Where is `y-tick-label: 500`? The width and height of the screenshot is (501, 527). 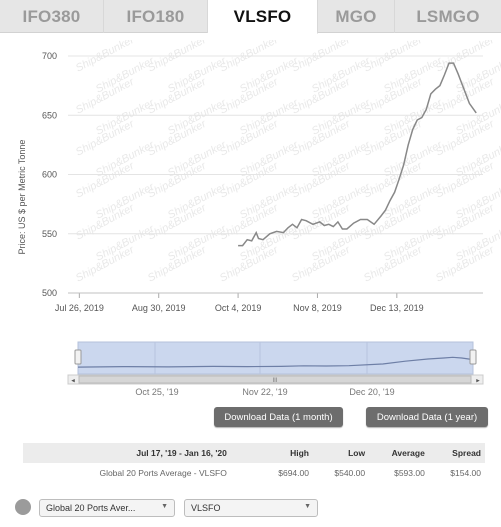 y-tick-label: 500 is located at coordinates (49, 293).